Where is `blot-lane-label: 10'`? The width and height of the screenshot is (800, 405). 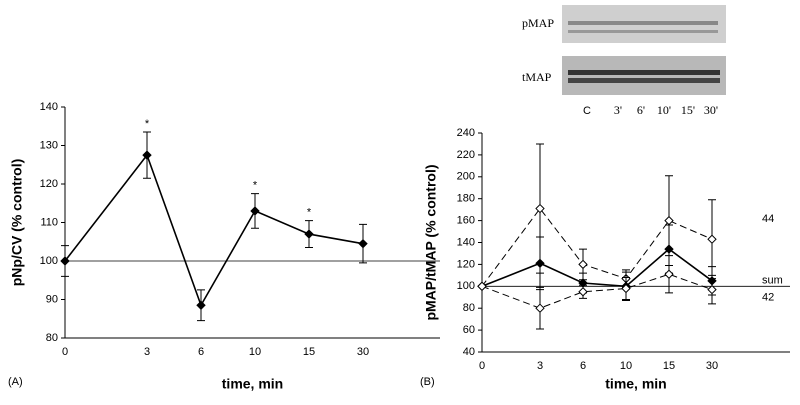 blot-lane-label: 10' is located at coordinates (664, 110).